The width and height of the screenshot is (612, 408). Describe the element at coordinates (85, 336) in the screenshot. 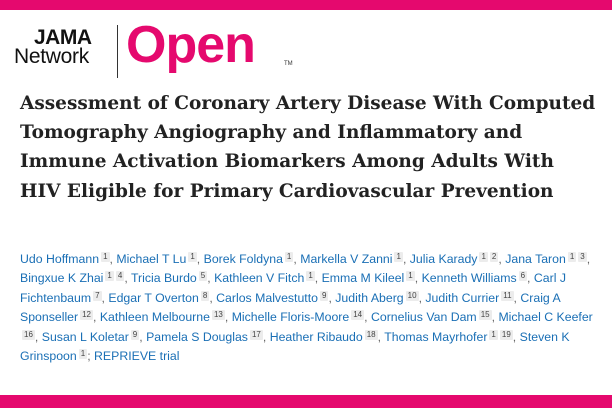

I see `author-link: Susan L Koletar` at that location.